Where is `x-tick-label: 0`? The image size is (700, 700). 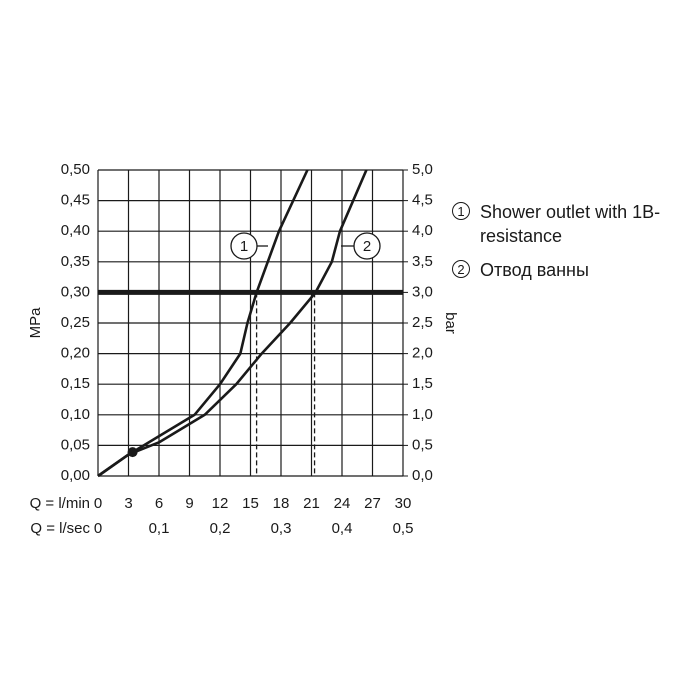 x-tick-label: 0 is located at coordinates (98, 503).